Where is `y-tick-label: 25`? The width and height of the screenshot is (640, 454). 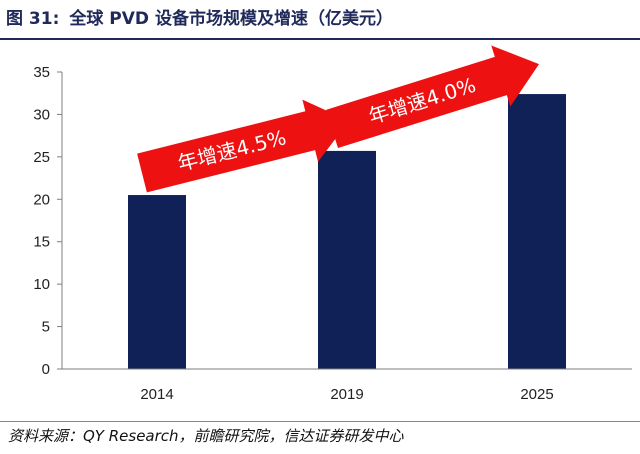 y-tick-label: 25 is located at coordinates (41, 157).